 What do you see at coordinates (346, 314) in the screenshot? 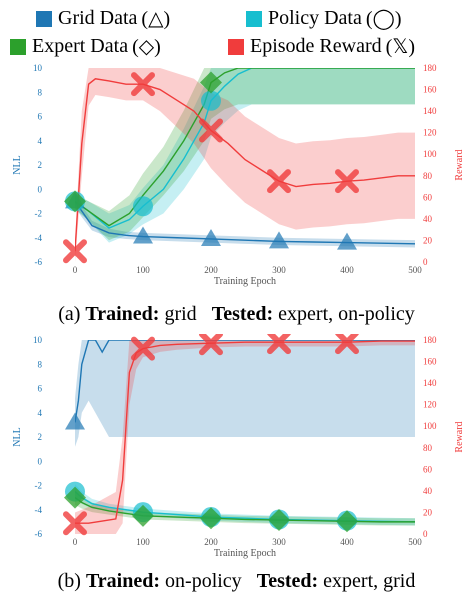
I see `caption-a-tested-value: expert, on-policy` at bounding box center [346, 314].